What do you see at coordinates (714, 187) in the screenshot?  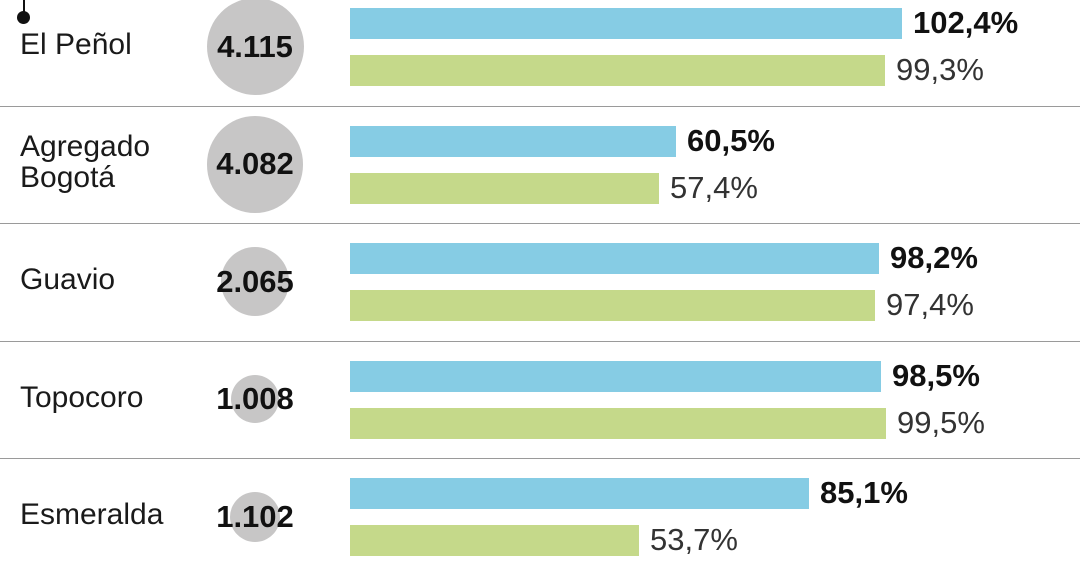 I see `value-label-previous: 57,4%` at bounding box center [714, 187].